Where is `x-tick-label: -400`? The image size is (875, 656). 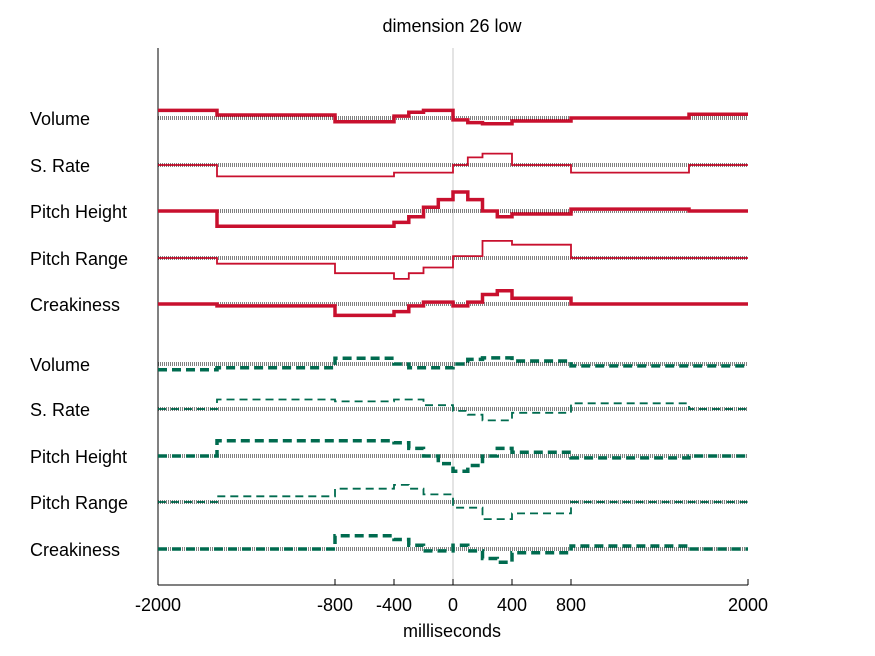
x-tick-label: -400 is located at coordinates (394, 605).